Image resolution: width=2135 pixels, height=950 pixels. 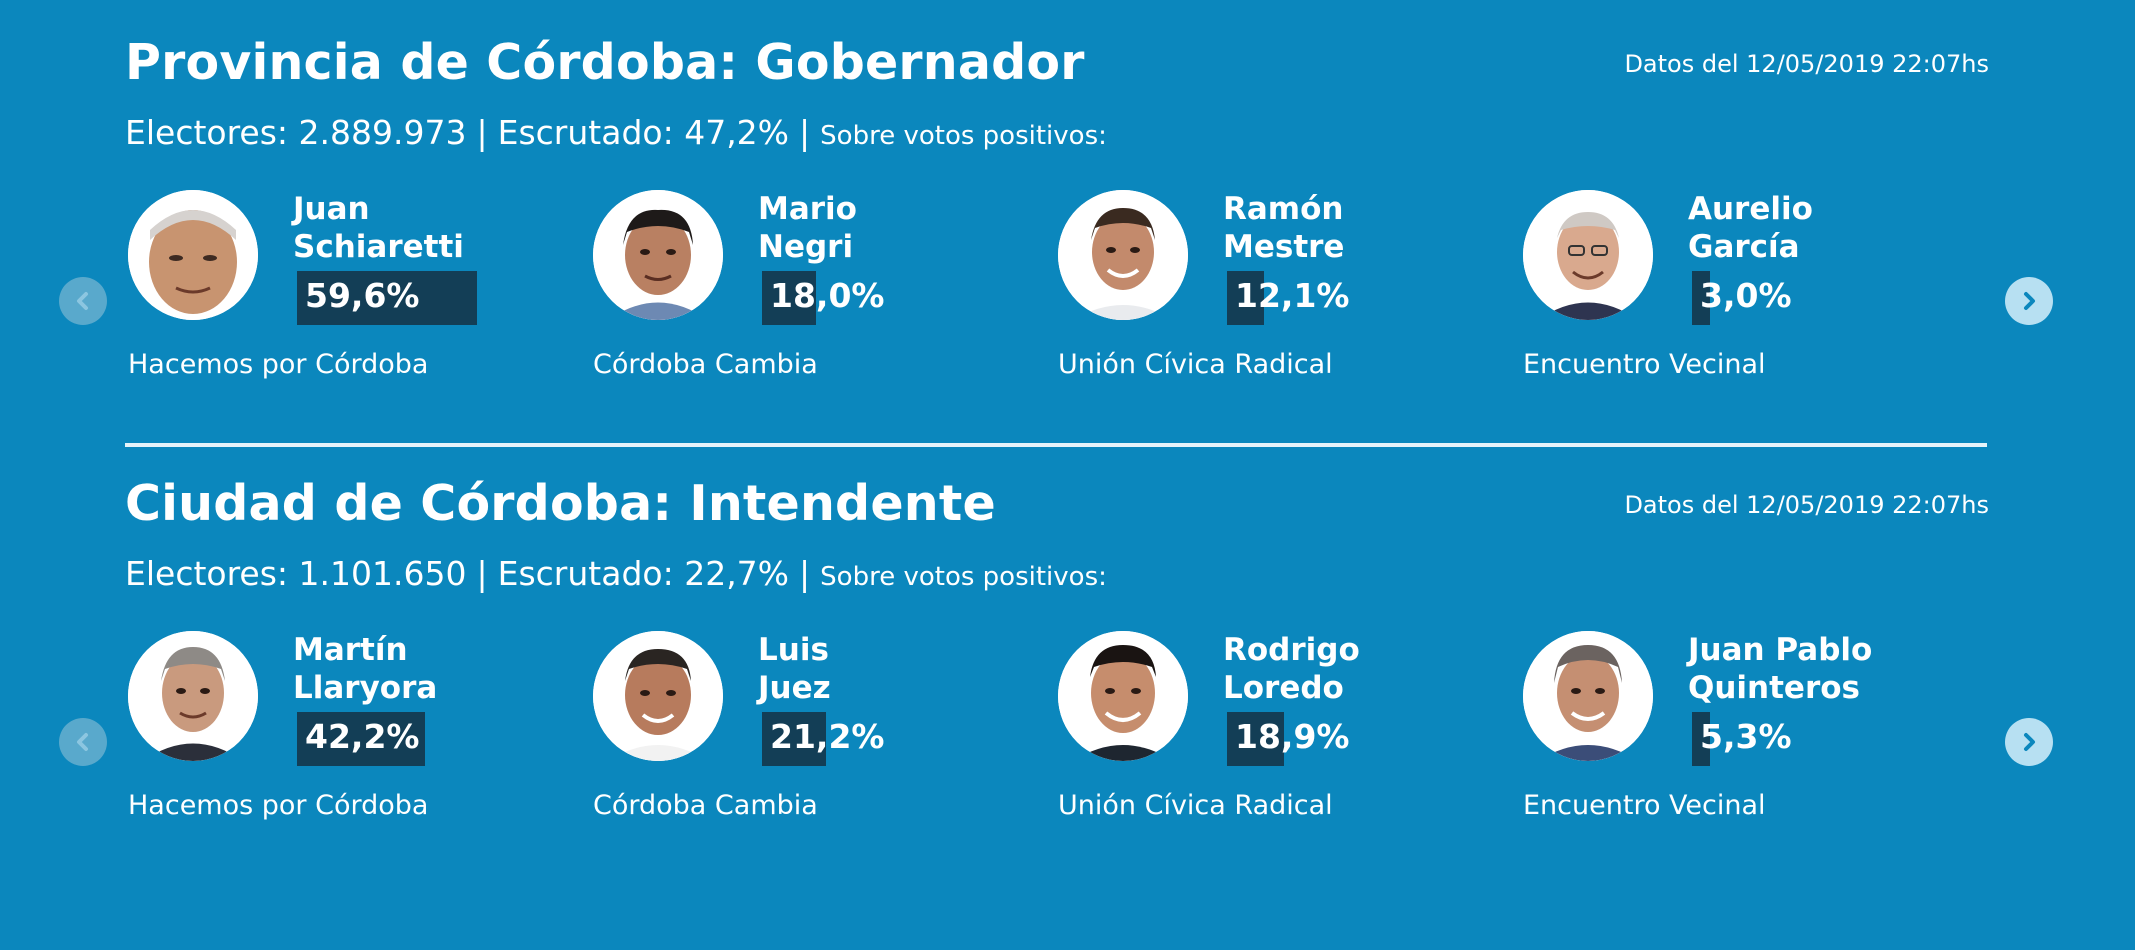 What do you see at coordinates (350, 650) in the screenshot?
I see `candidate-first-name: Martín` at bounding box center [350, 650].